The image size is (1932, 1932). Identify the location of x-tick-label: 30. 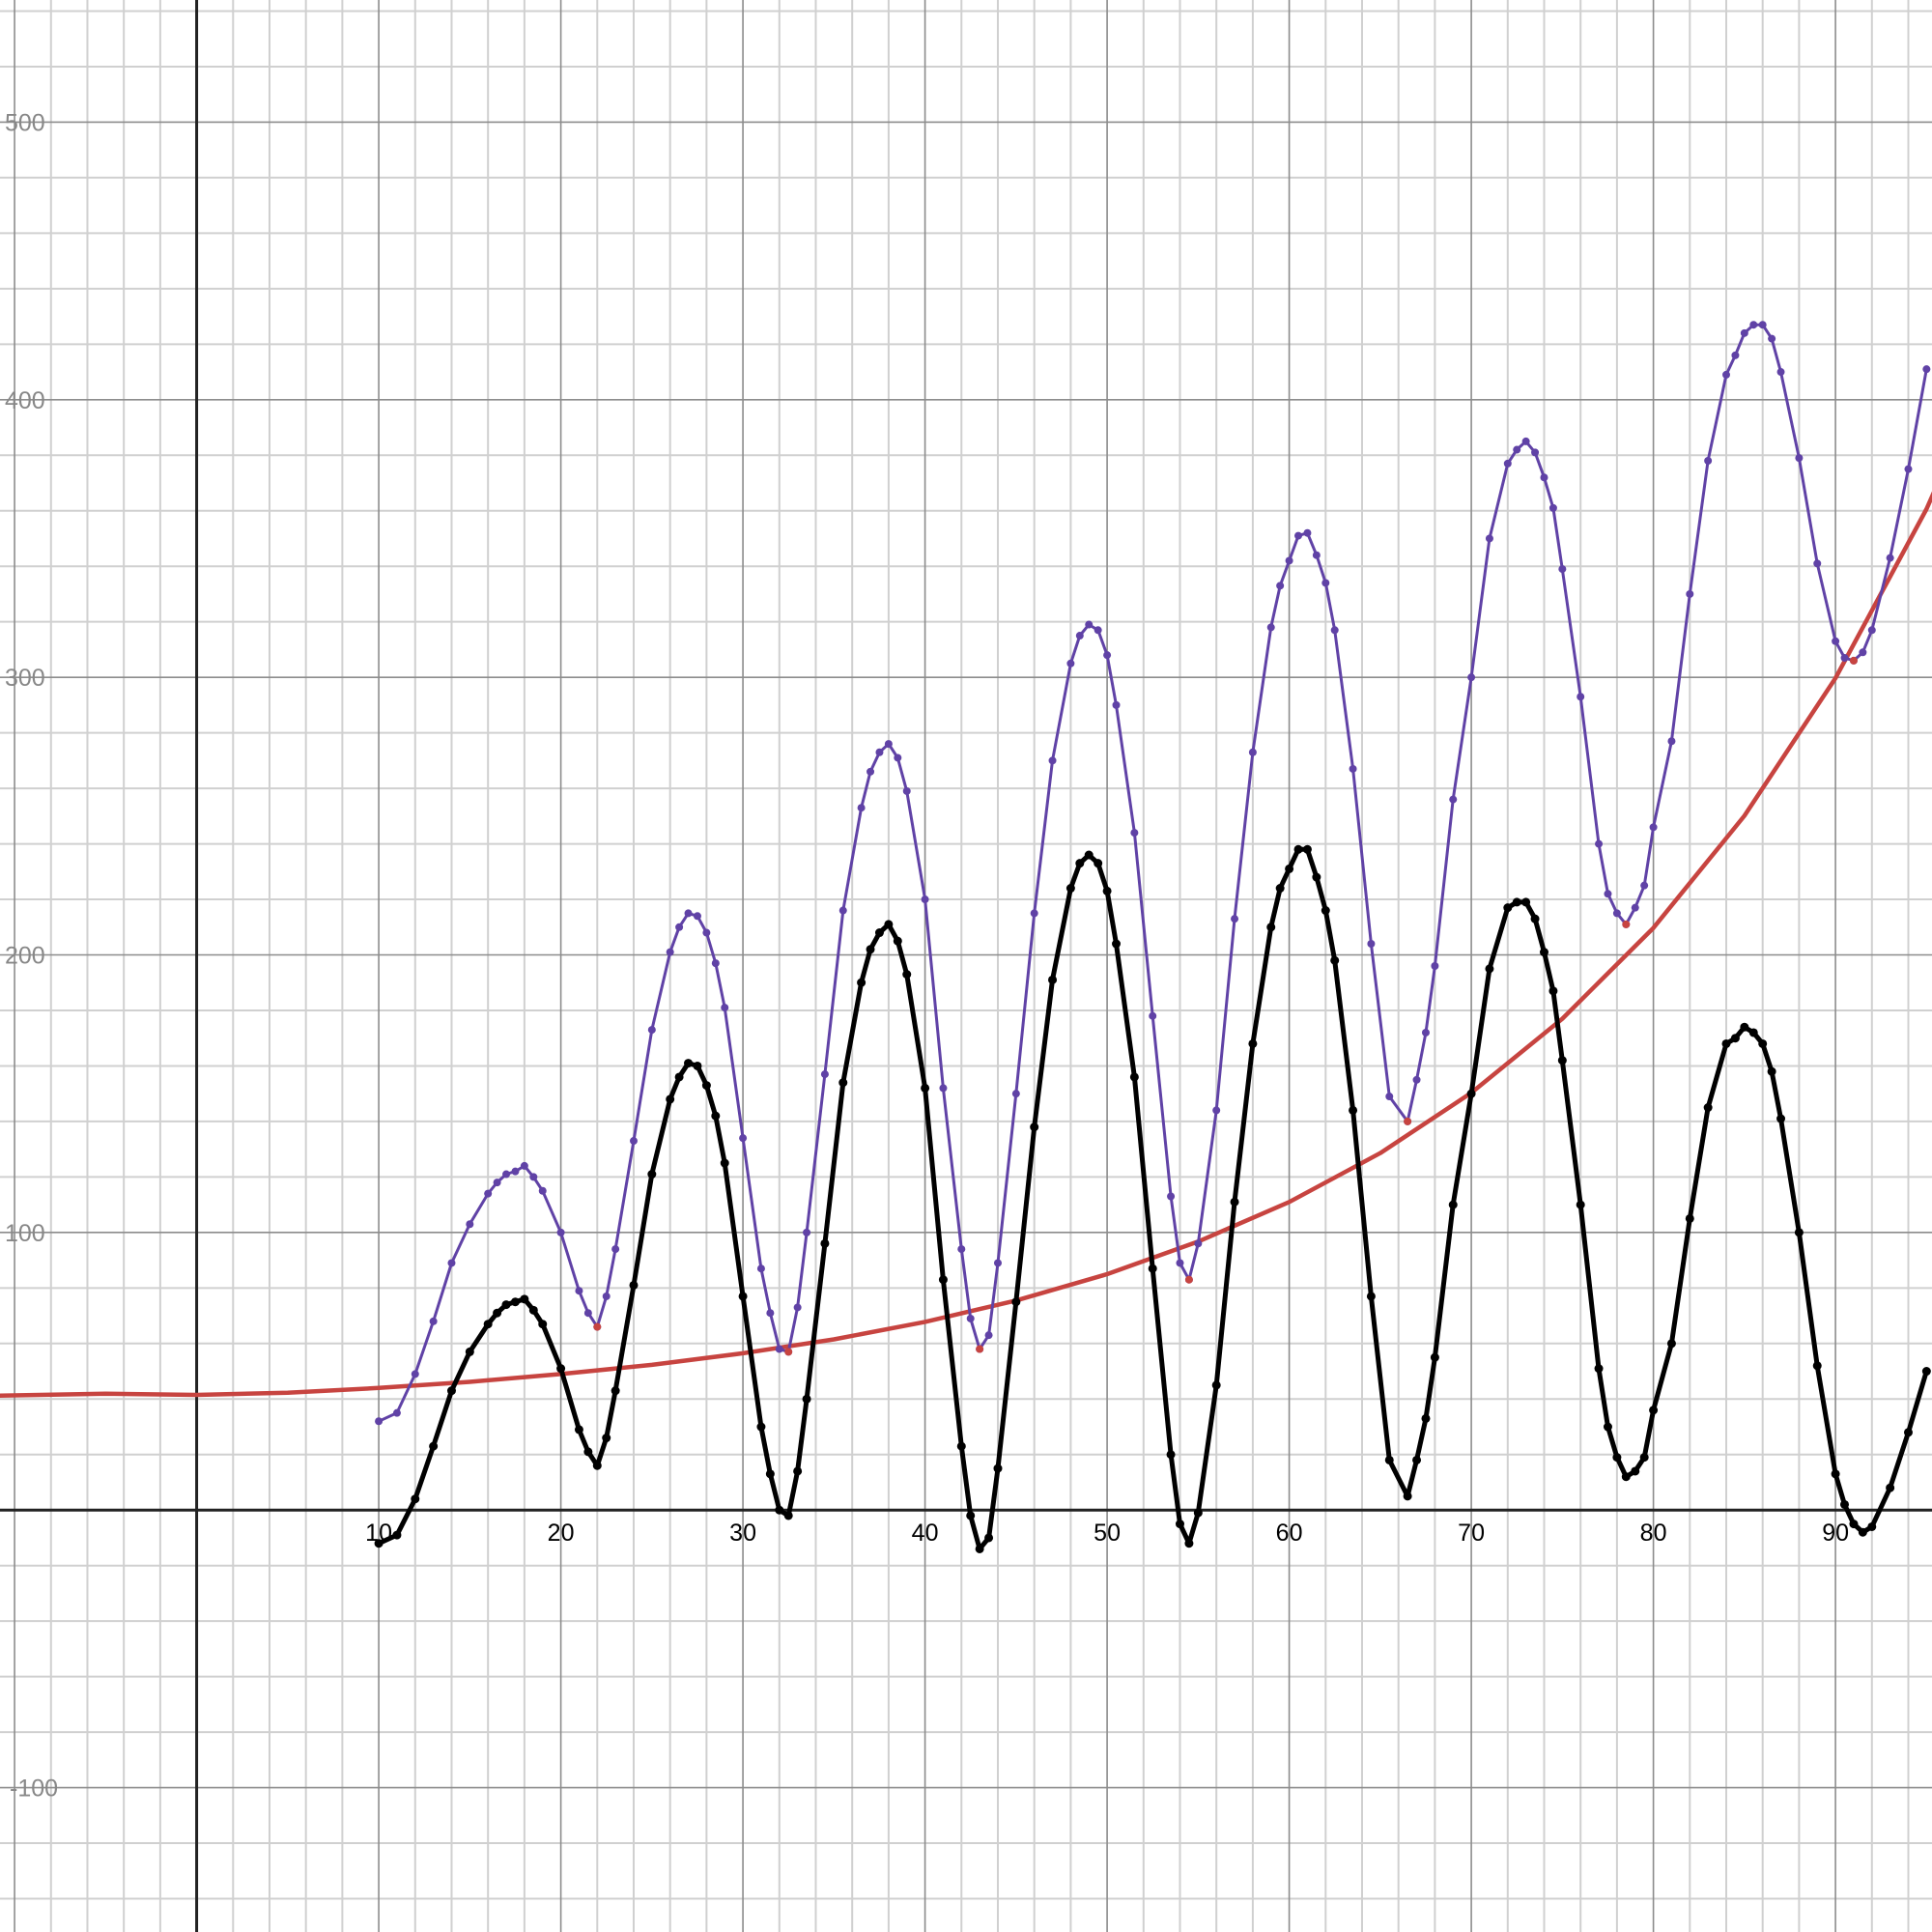
(742, 1533).